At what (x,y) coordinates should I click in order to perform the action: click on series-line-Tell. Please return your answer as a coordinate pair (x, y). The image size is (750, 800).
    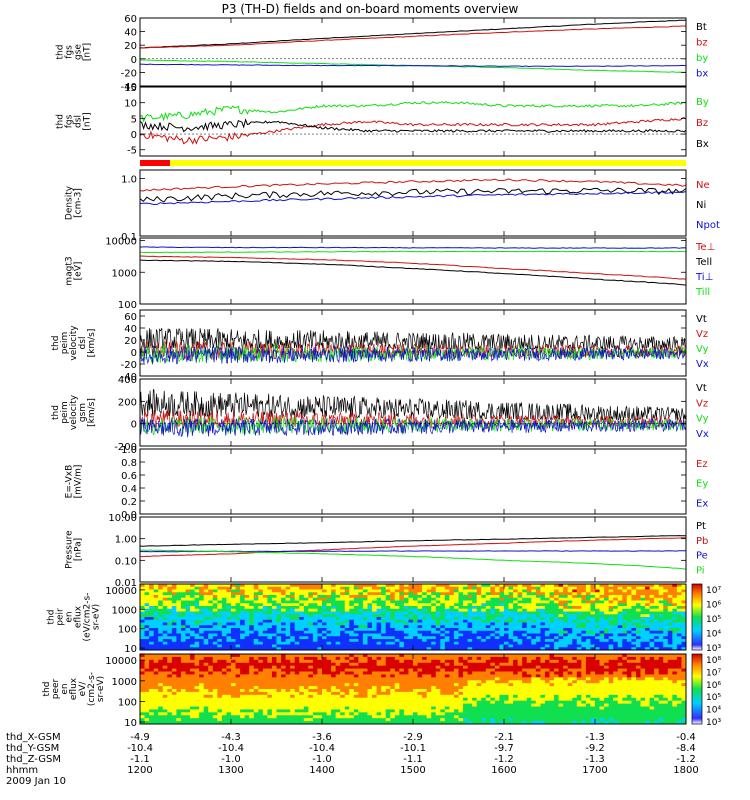
    Looking at the image, I should click on (413, 272).